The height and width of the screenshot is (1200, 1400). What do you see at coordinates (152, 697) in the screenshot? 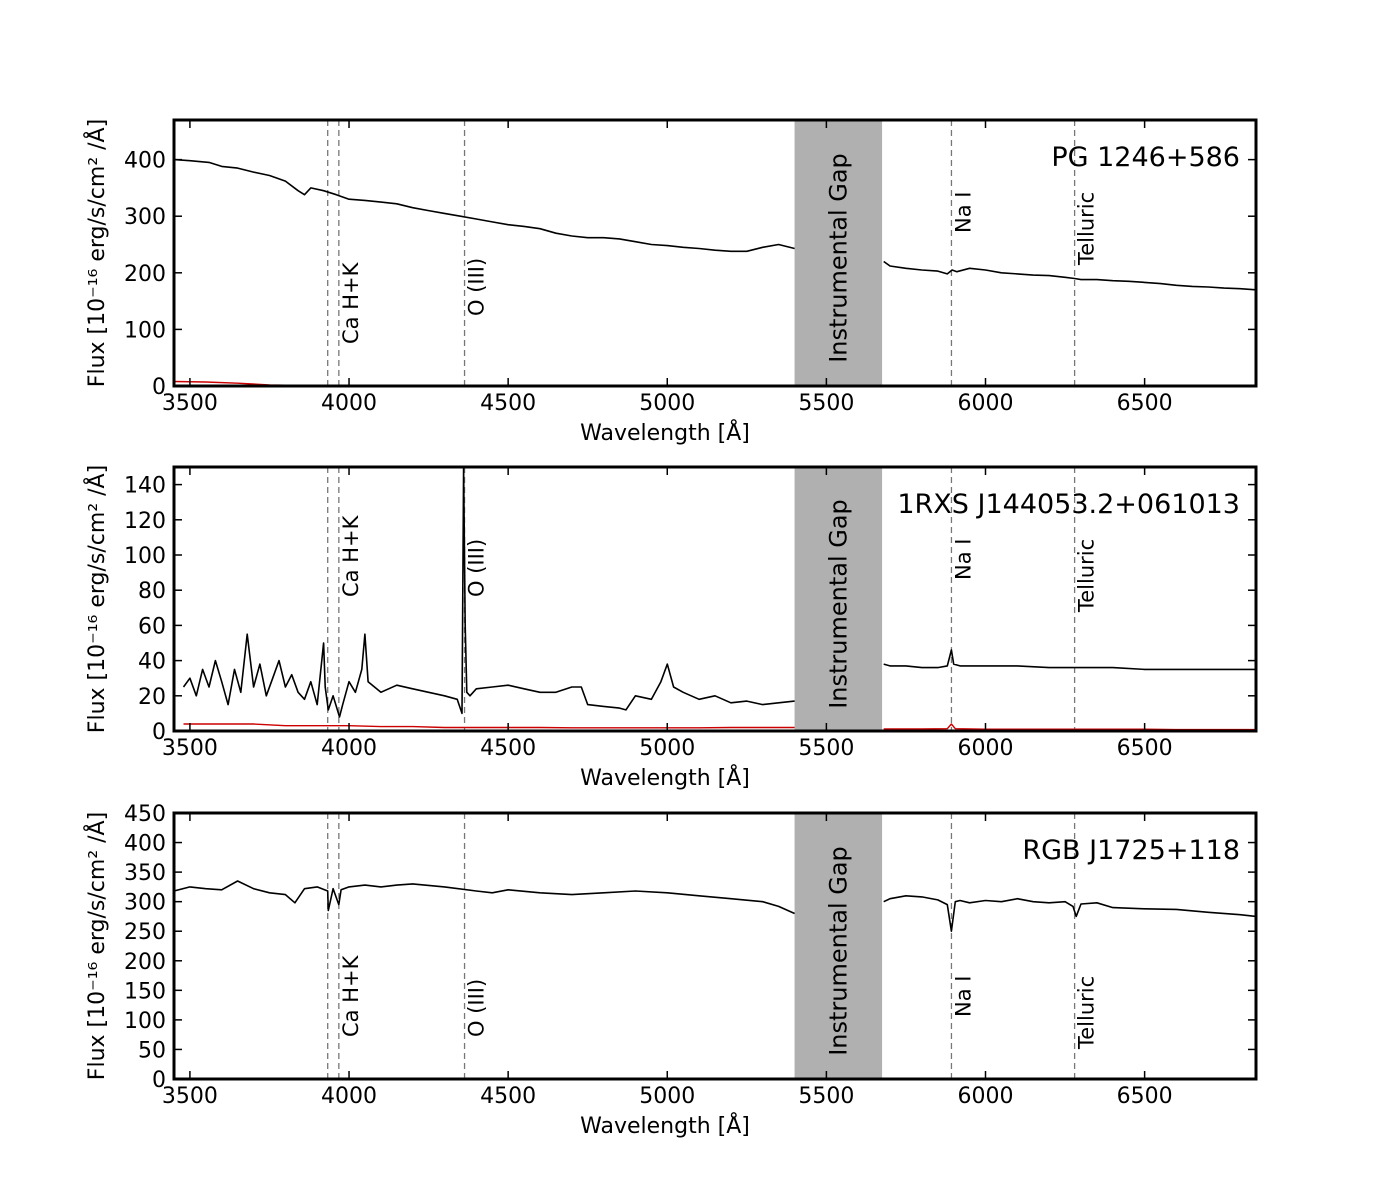
I see `y-tick-label: 20` at bounding box center [152, 697].